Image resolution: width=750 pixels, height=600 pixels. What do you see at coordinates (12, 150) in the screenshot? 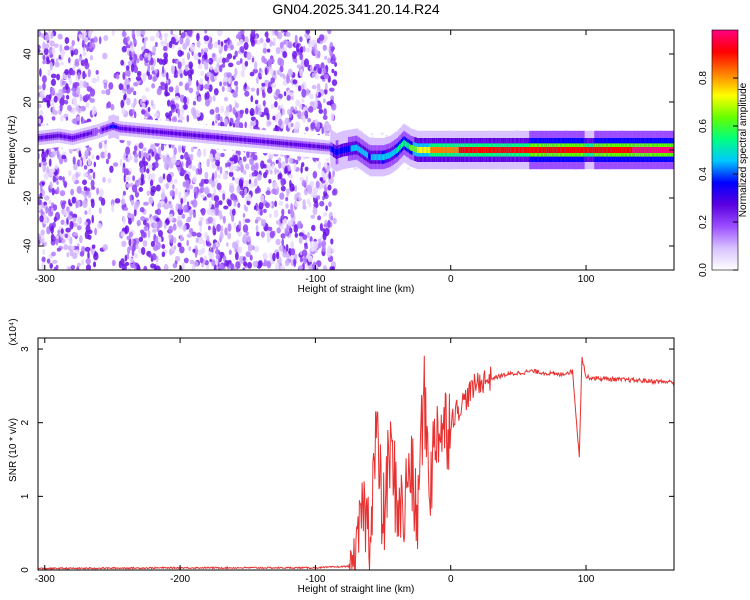
I see `spectrogram-y-label: Frequency (Hz)` at bounding box center [12, 150].